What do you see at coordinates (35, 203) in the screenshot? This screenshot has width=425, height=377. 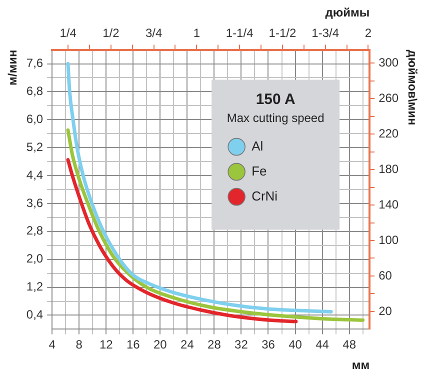 I see `y-tick-label: 3,6` at bounding box center [35, 203].